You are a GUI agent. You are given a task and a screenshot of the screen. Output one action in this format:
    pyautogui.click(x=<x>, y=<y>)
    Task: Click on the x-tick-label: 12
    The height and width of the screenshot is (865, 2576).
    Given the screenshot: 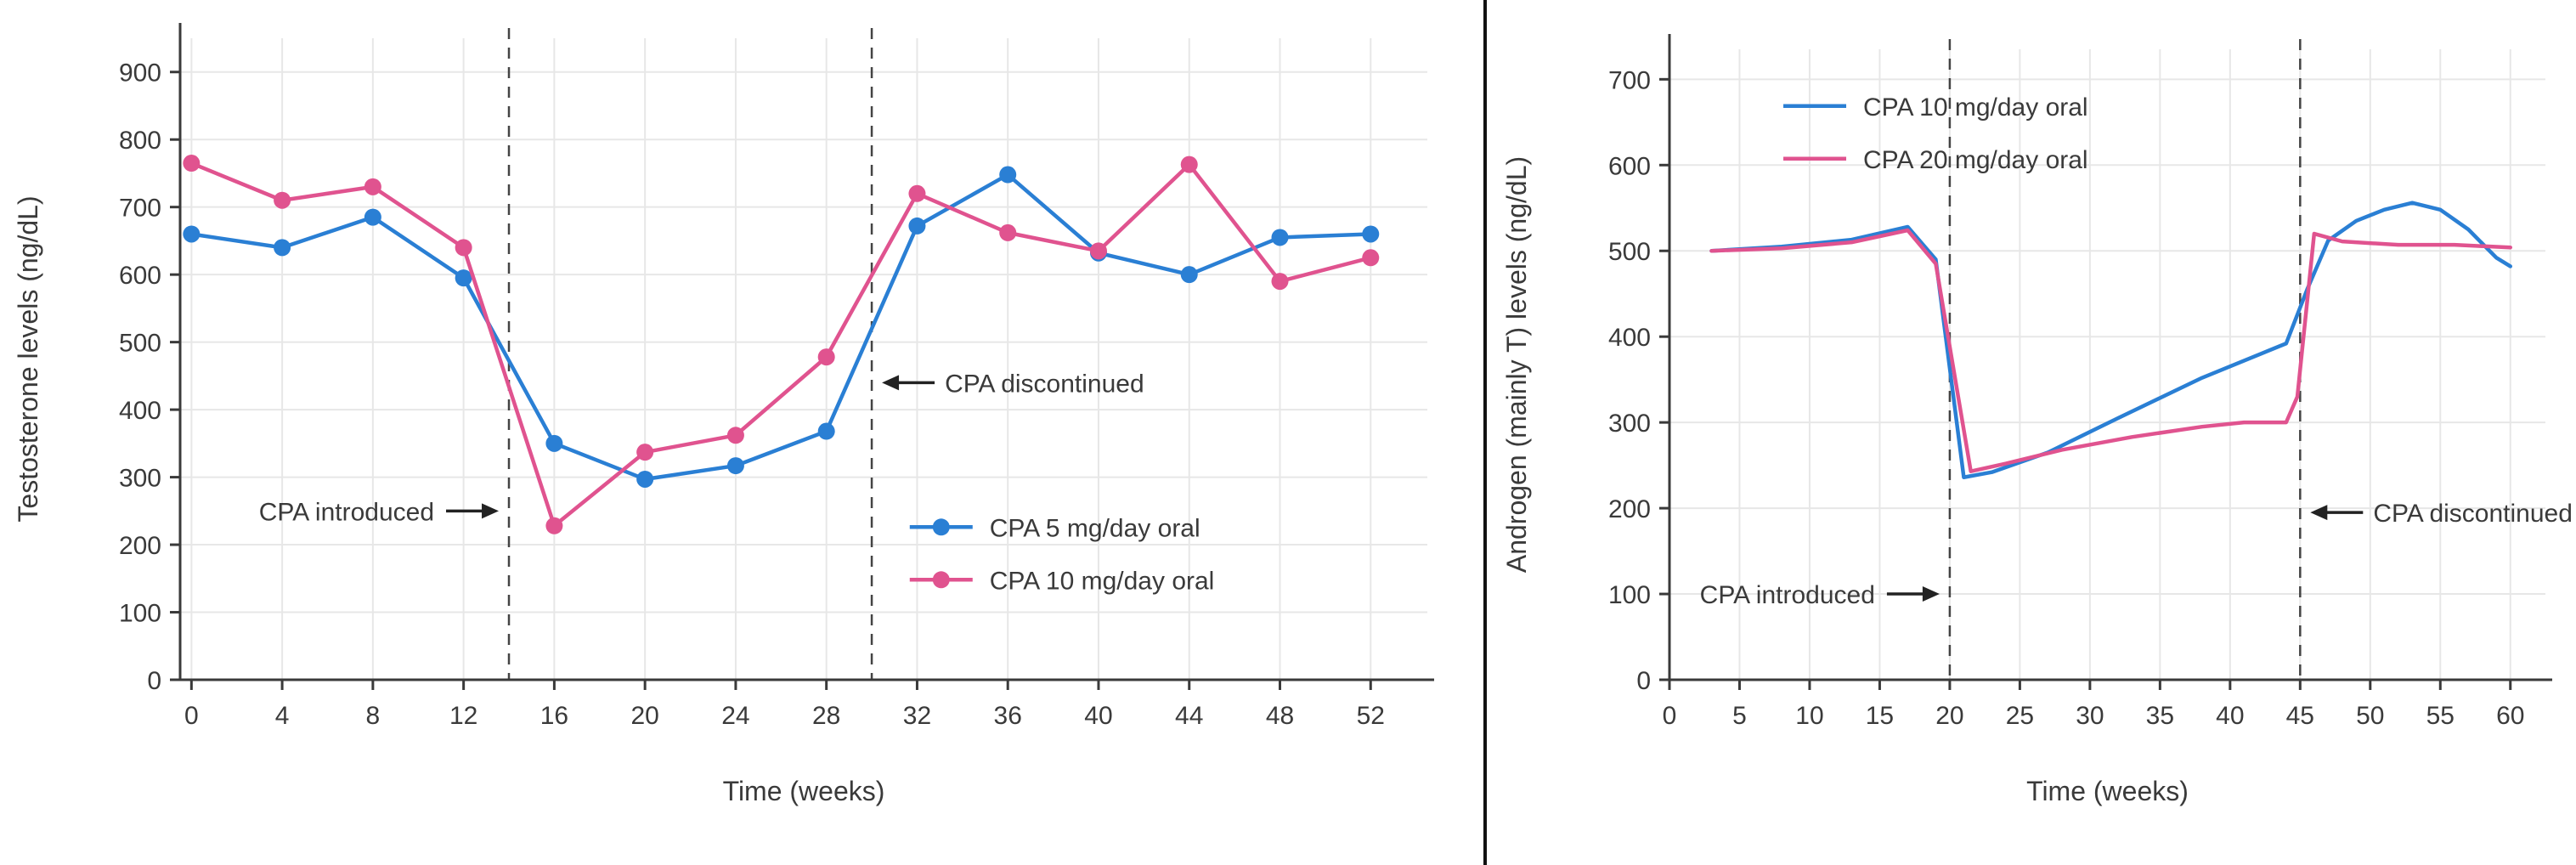 What is the action you would take?
    pyautogui.click(x=463, y=716)
    